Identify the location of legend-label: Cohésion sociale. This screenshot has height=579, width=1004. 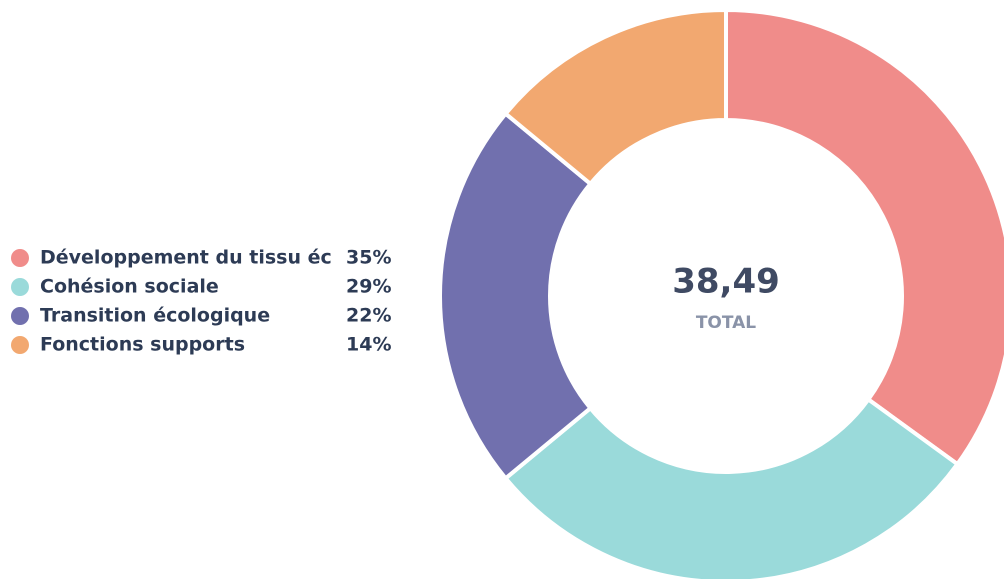
(129, 287).